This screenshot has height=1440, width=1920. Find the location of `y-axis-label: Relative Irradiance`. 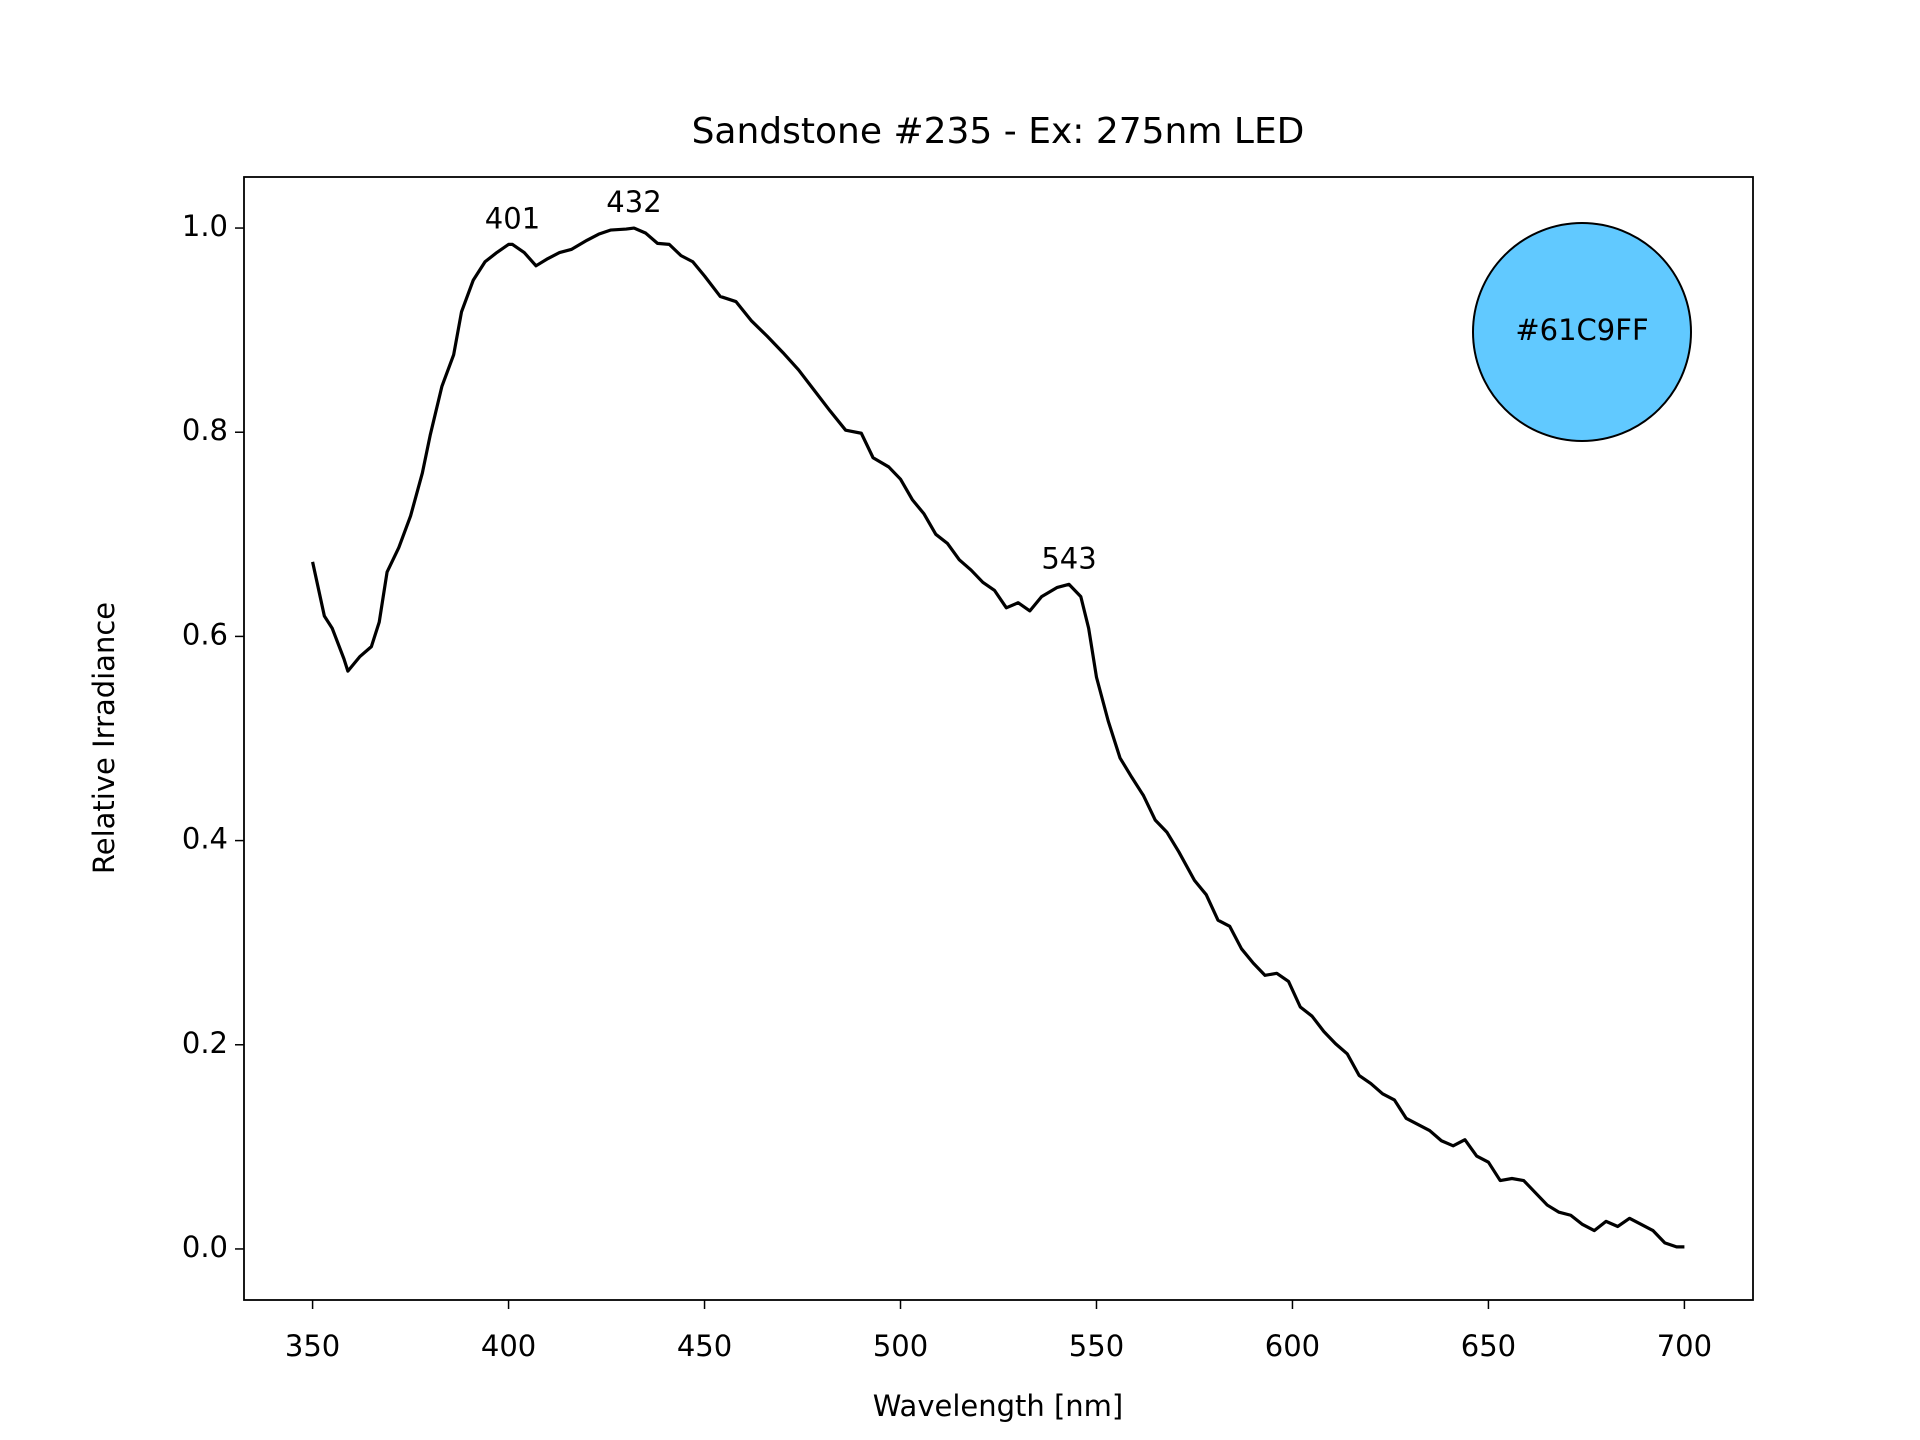

y-axis-label: Relative Irradiance is located at coordinates (104, 738).